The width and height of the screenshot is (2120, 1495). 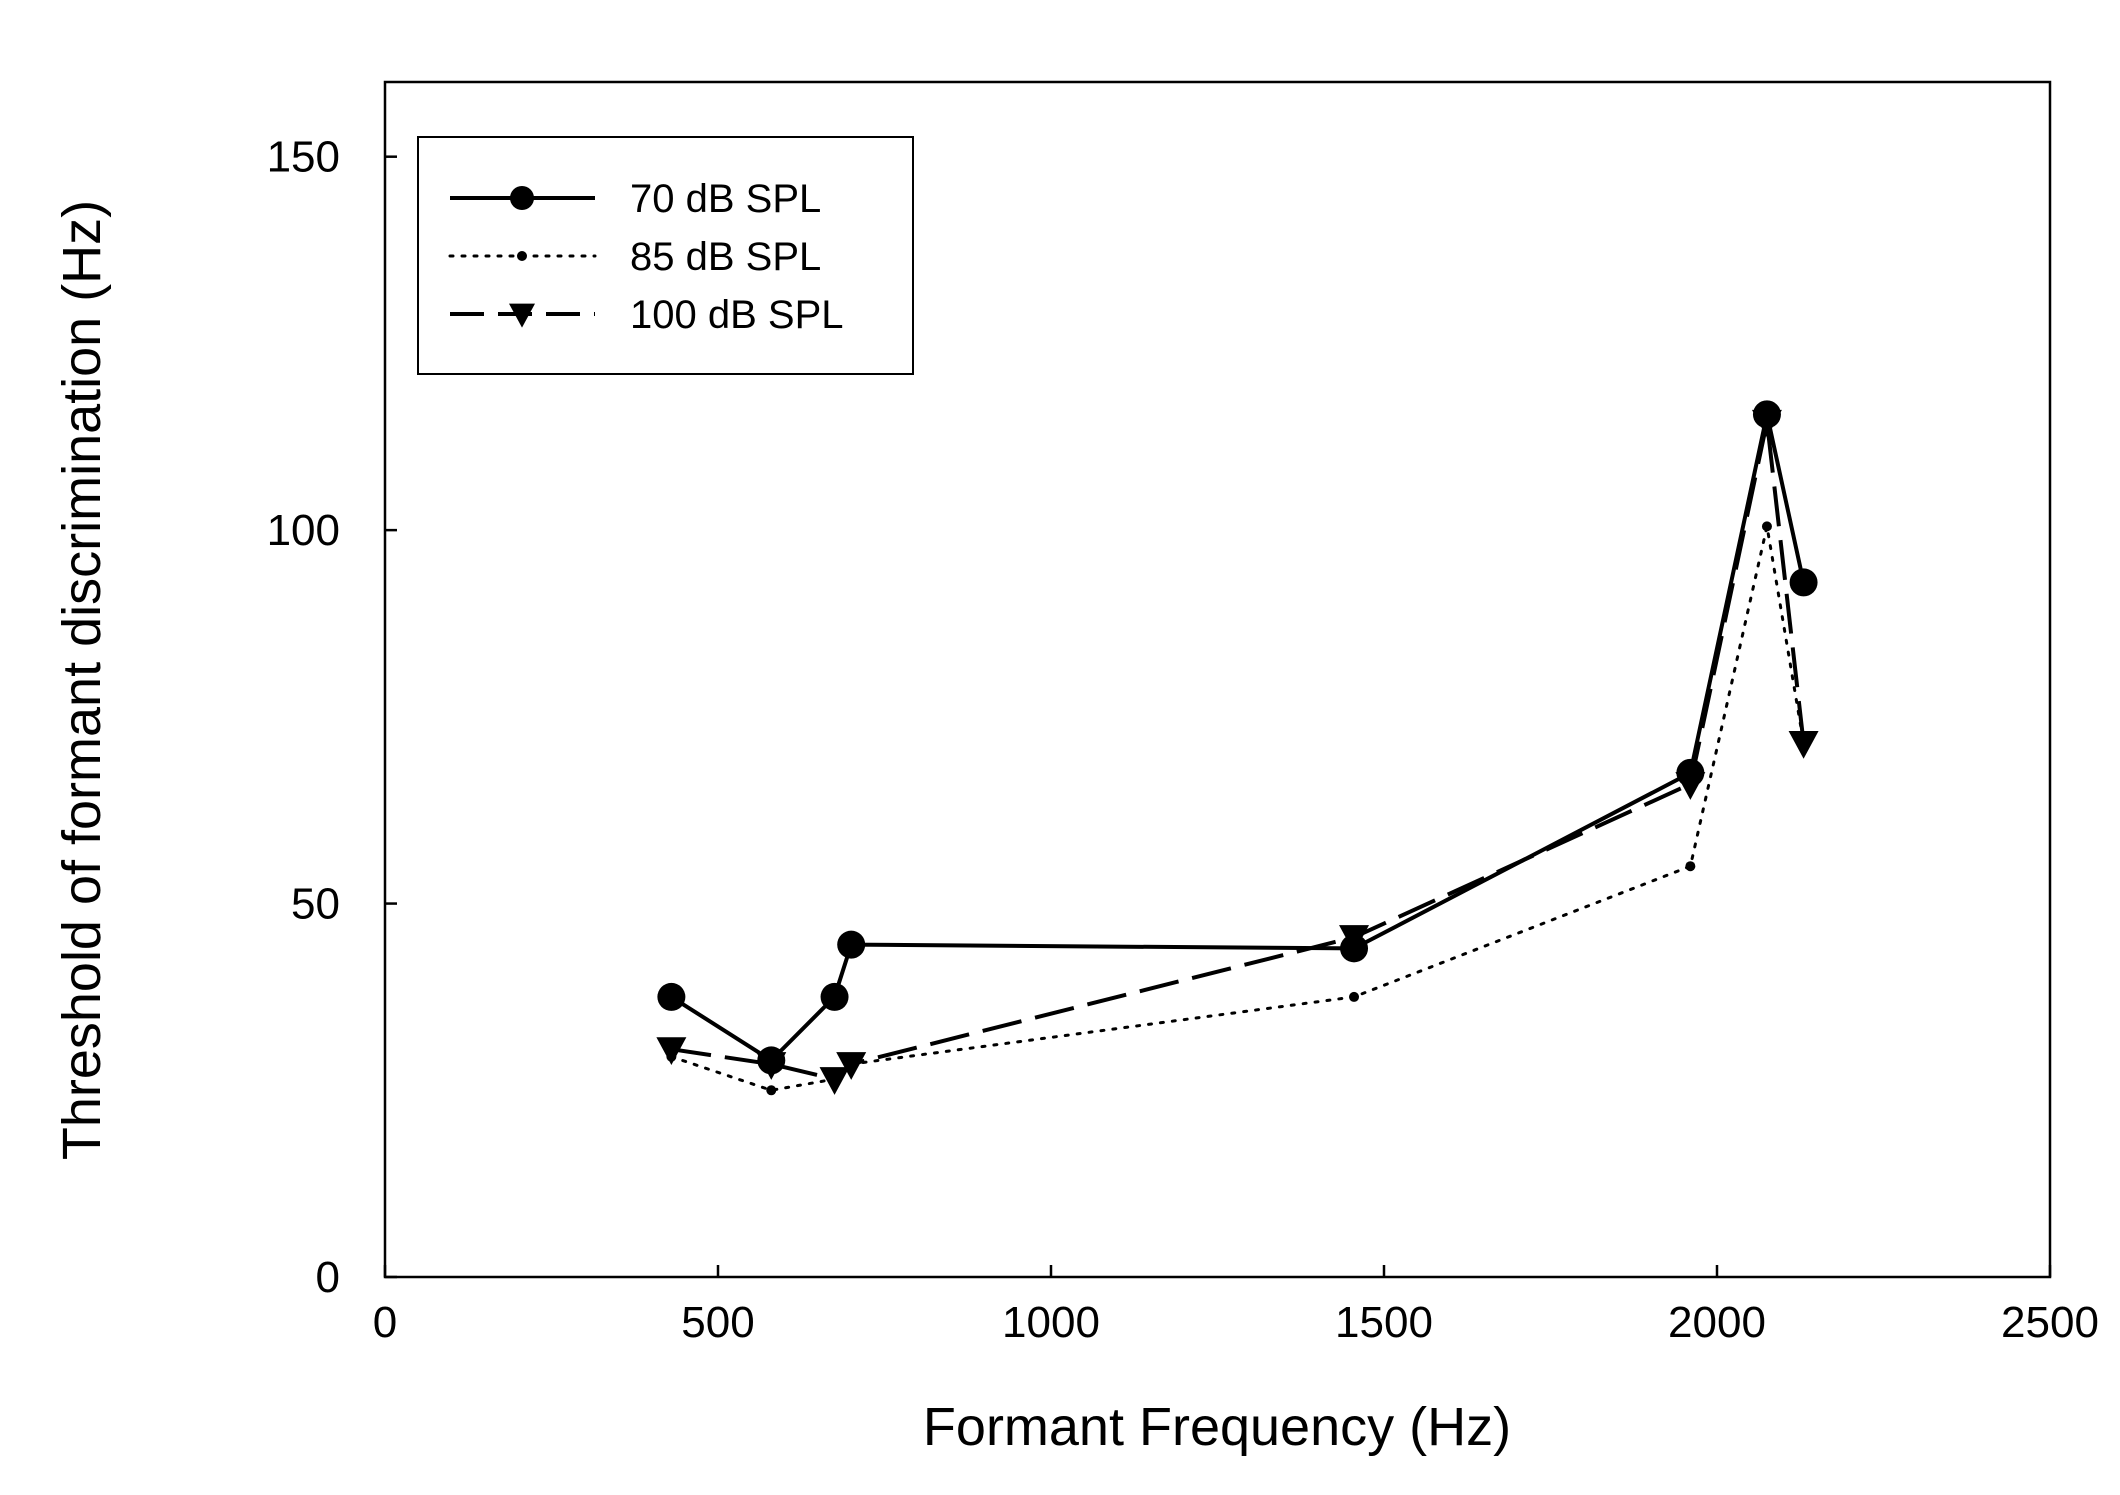 I want to click on x-tick-label: 0, so click(x=385, y=1322).